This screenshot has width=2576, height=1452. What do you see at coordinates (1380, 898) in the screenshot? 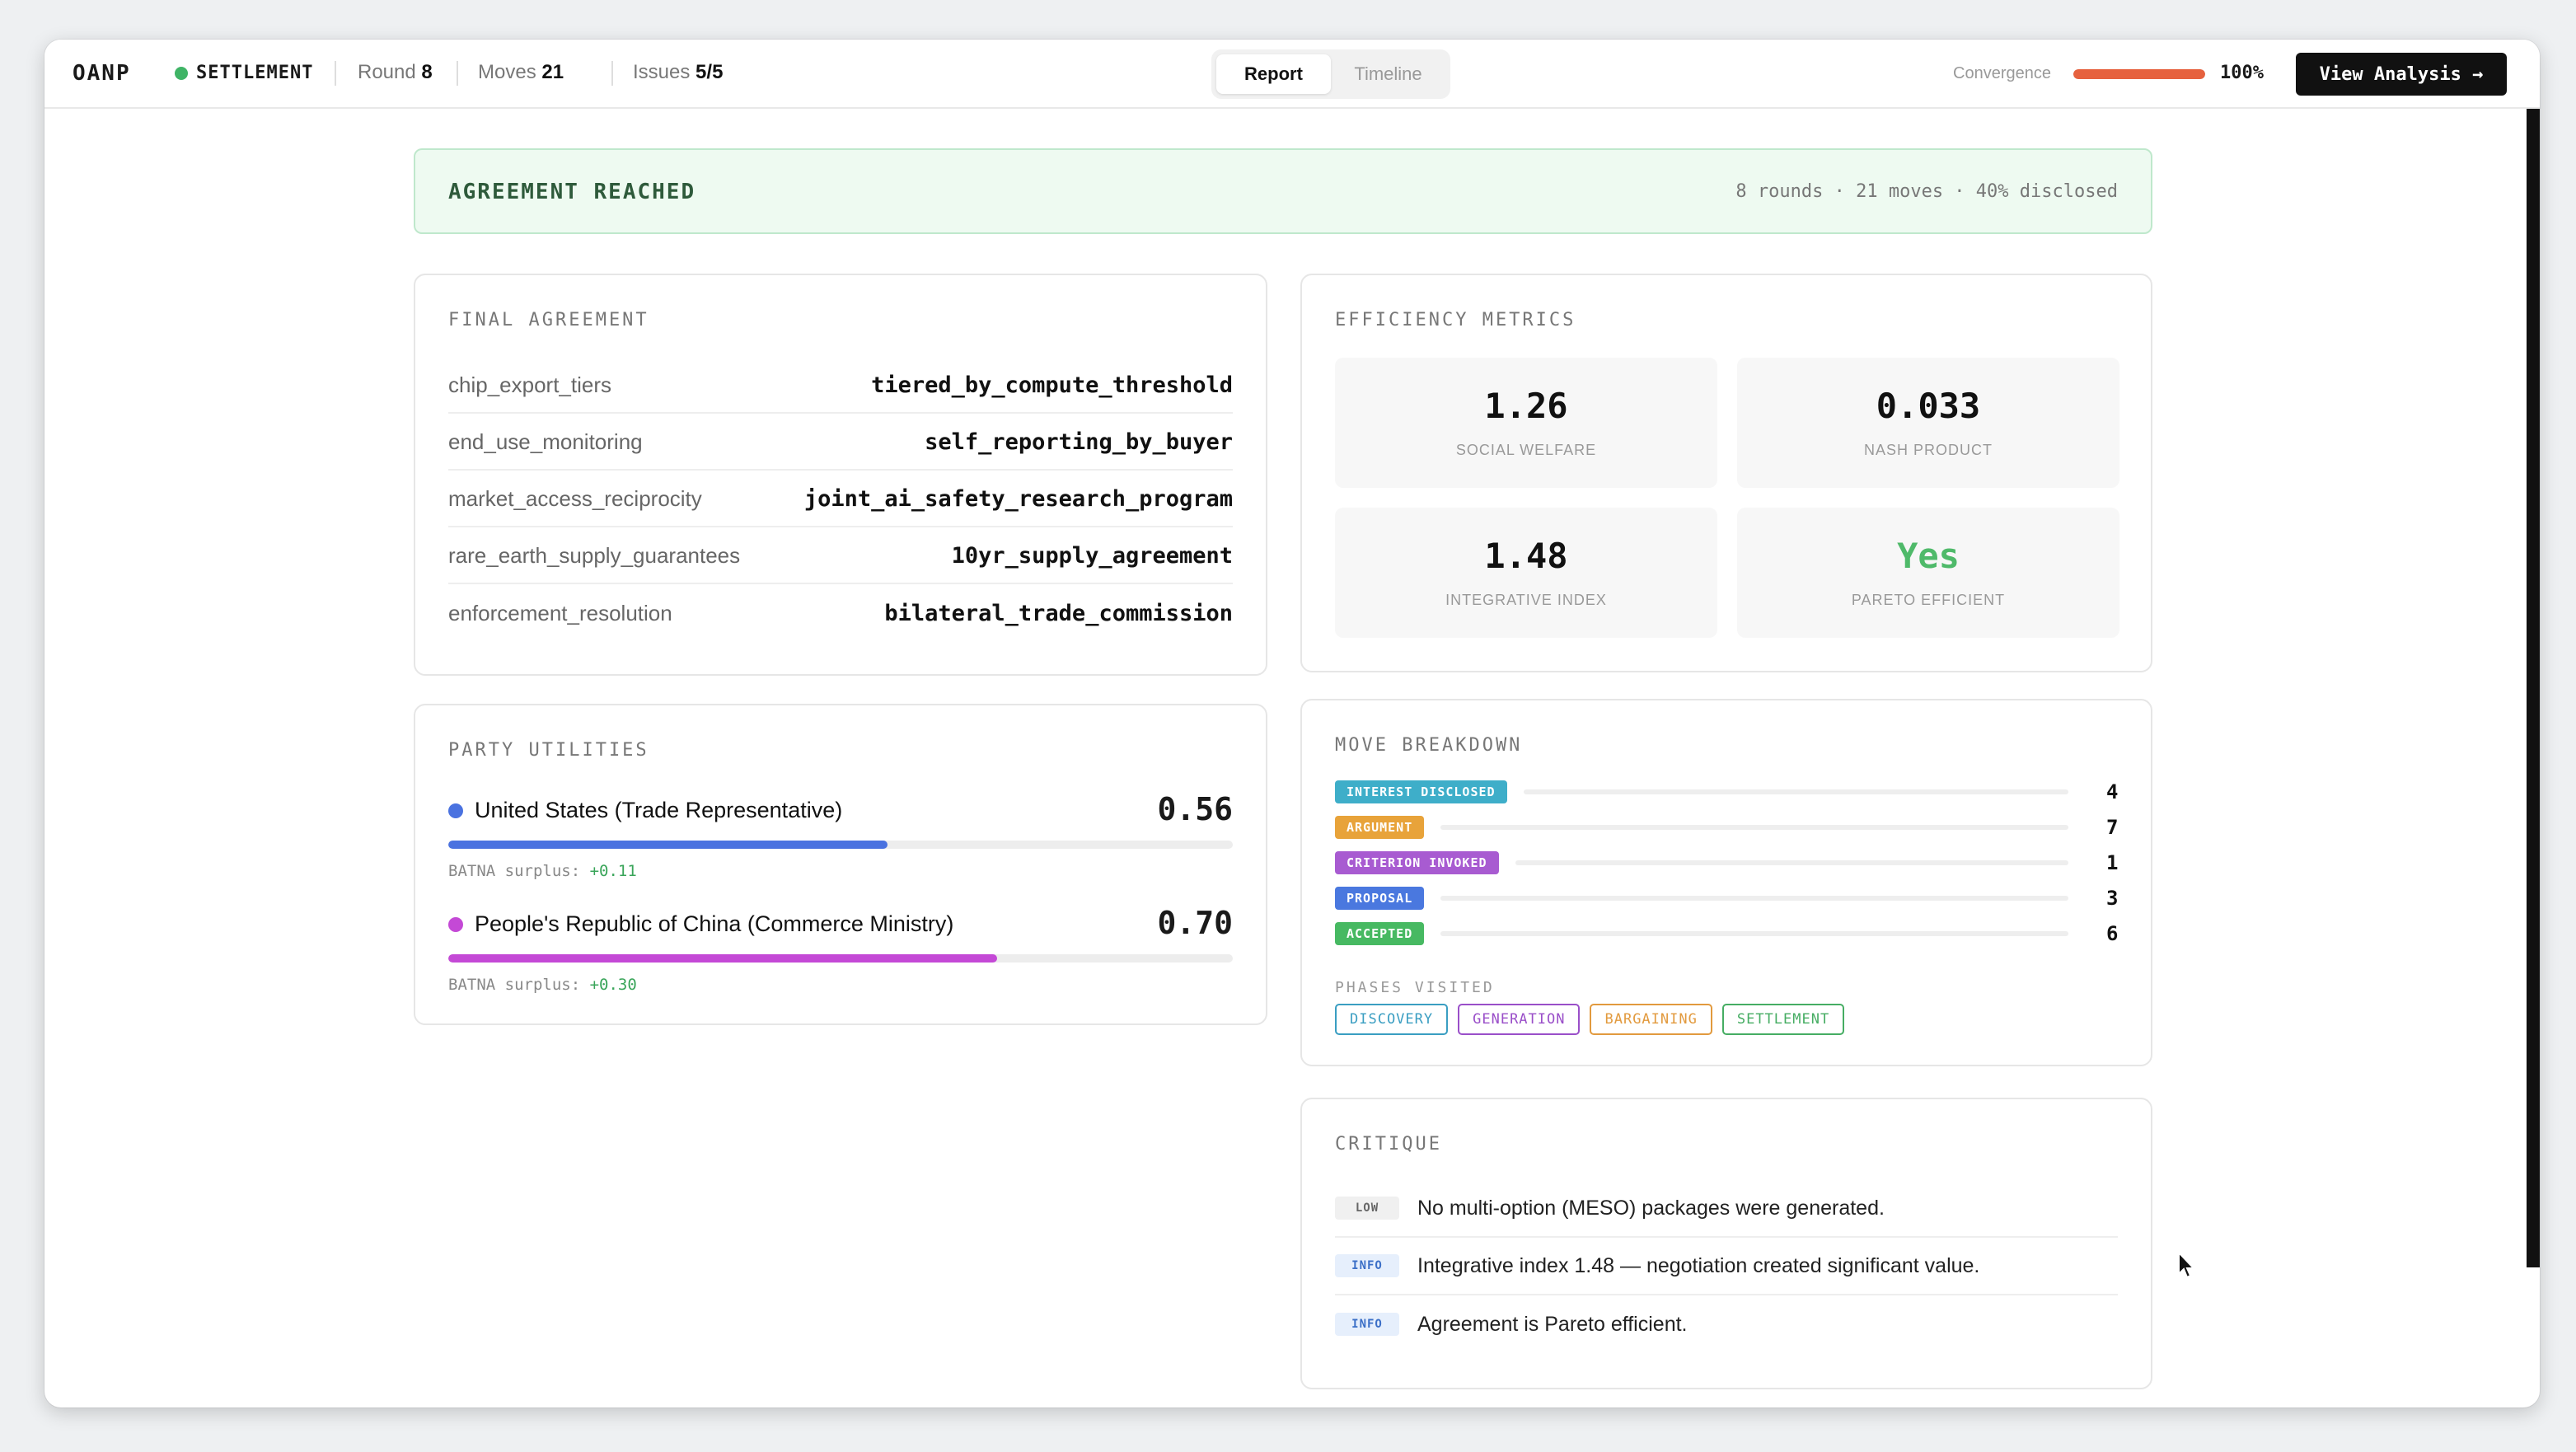
I see `move-type-badge: PROPOSAL` at bounding box center [1380, 898].